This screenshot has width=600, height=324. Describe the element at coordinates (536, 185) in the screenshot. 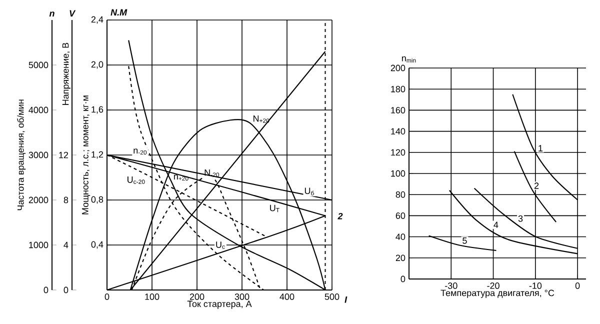

I see `series-label: 2` at that location.